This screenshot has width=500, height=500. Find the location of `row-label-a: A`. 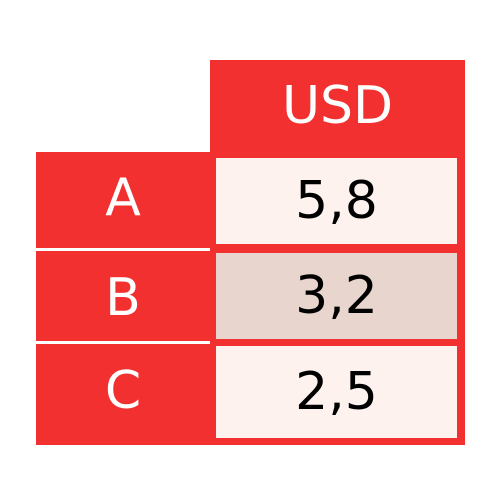

row-label-a: A is located at coordinates (123, 198).